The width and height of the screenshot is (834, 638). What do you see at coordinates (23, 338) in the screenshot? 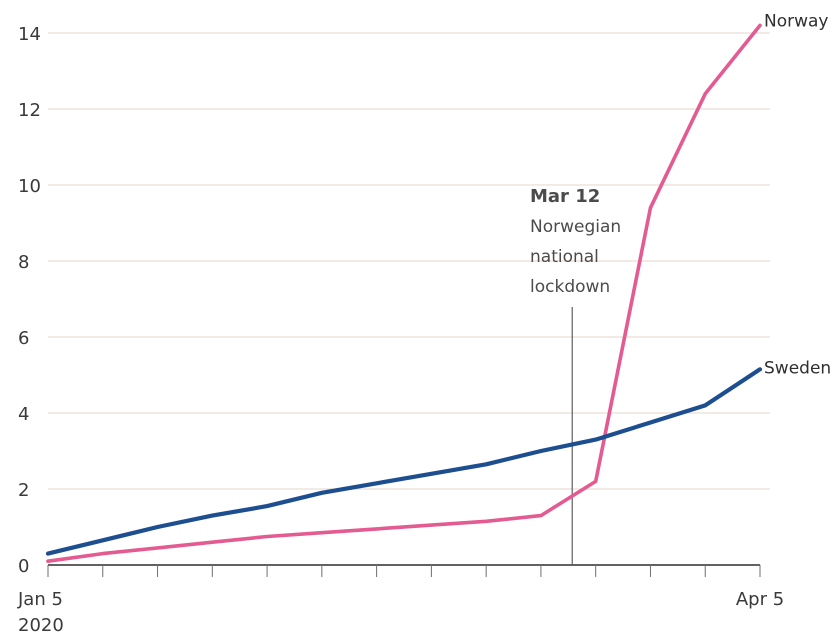
I see `y-tick-label: 6` at bounding box center [23, 338].